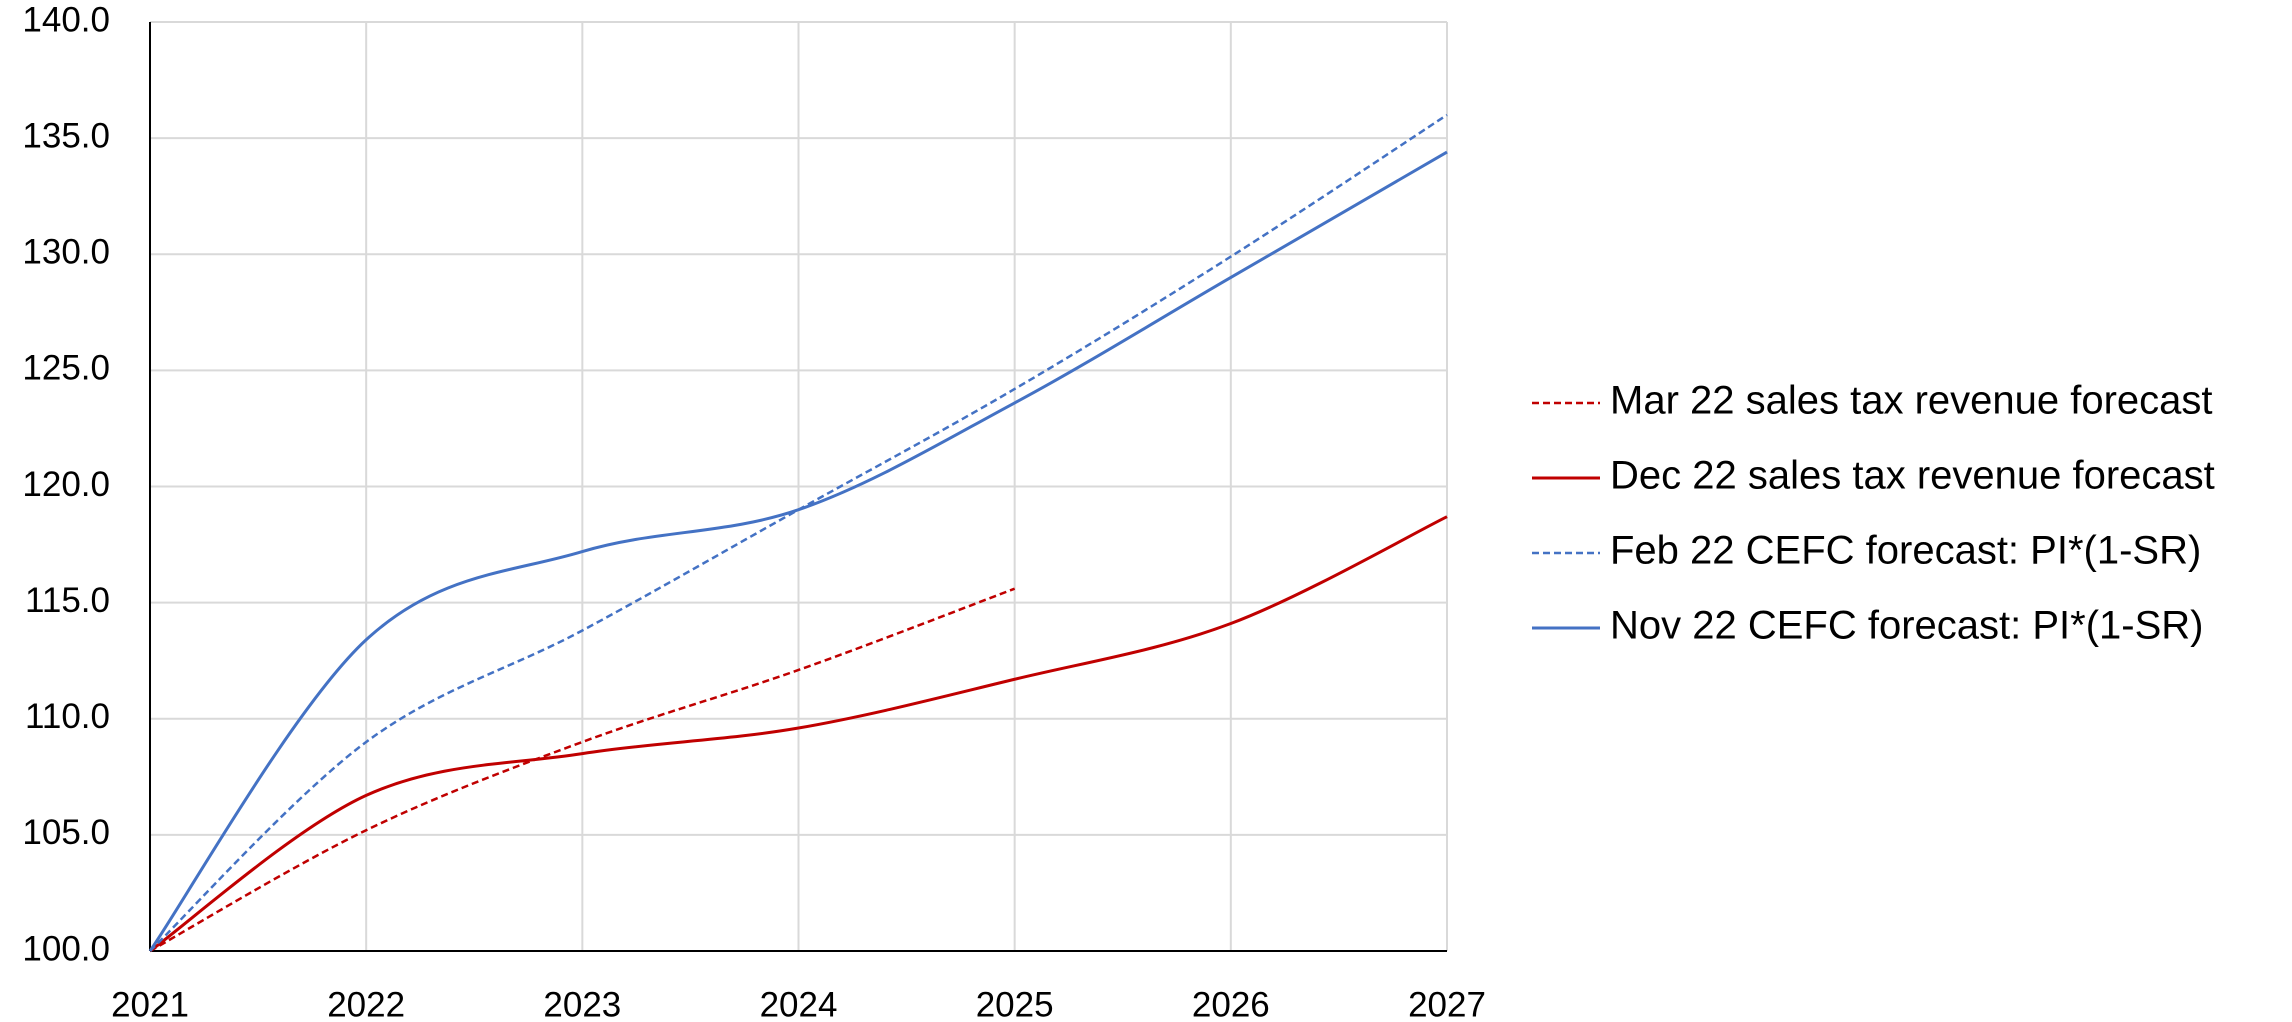 This screenshot has height=1022, width=2292. Describe the element at coordinates (1907, 626) in the screenshot. I see `legend-label: Nov 22 CEFC forecast: PI*(1-SR)` at that location.